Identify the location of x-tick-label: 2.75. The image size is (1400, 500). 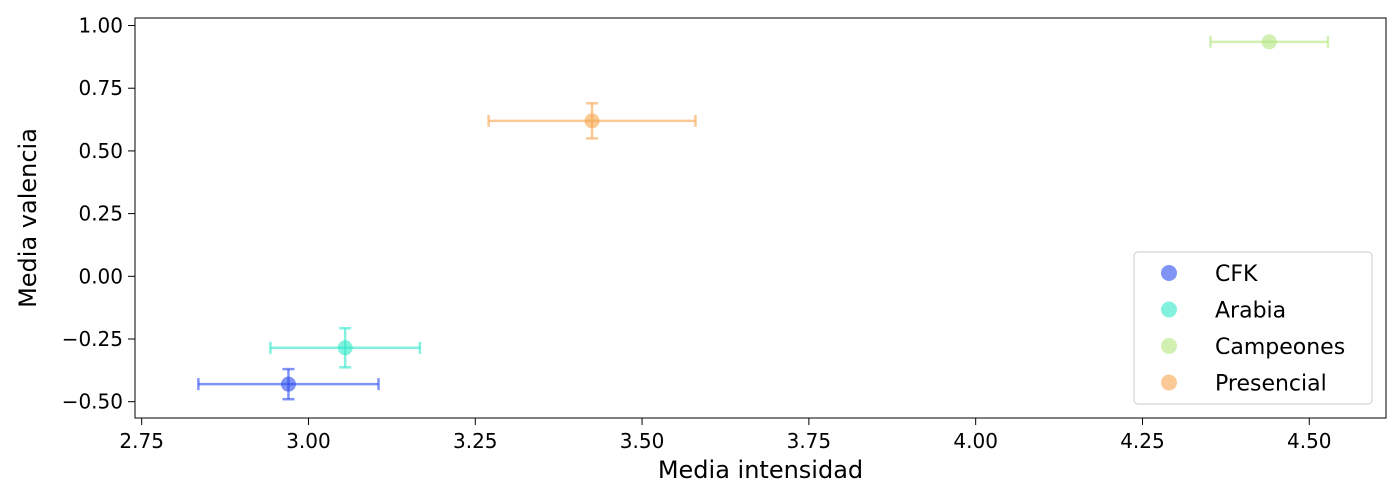
(141, 441).